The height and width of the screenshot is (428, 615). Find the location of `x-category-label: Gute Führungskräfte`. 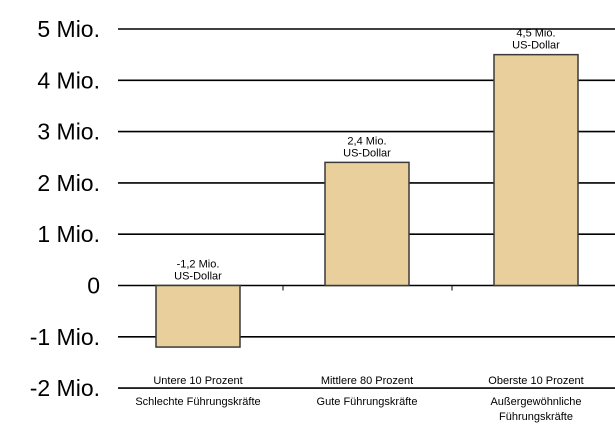

x-category-label: Gute Führungskräfte is located at coordinates (367, 402).